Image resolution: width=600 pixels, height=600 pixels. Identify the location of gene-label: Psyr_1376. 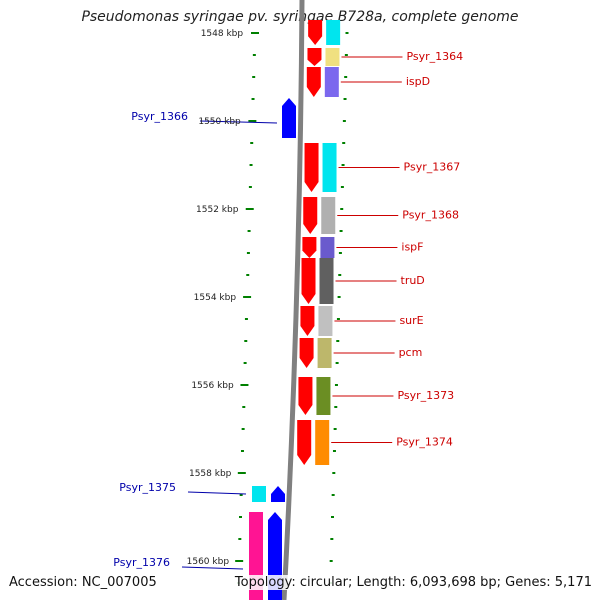
(141, 562).